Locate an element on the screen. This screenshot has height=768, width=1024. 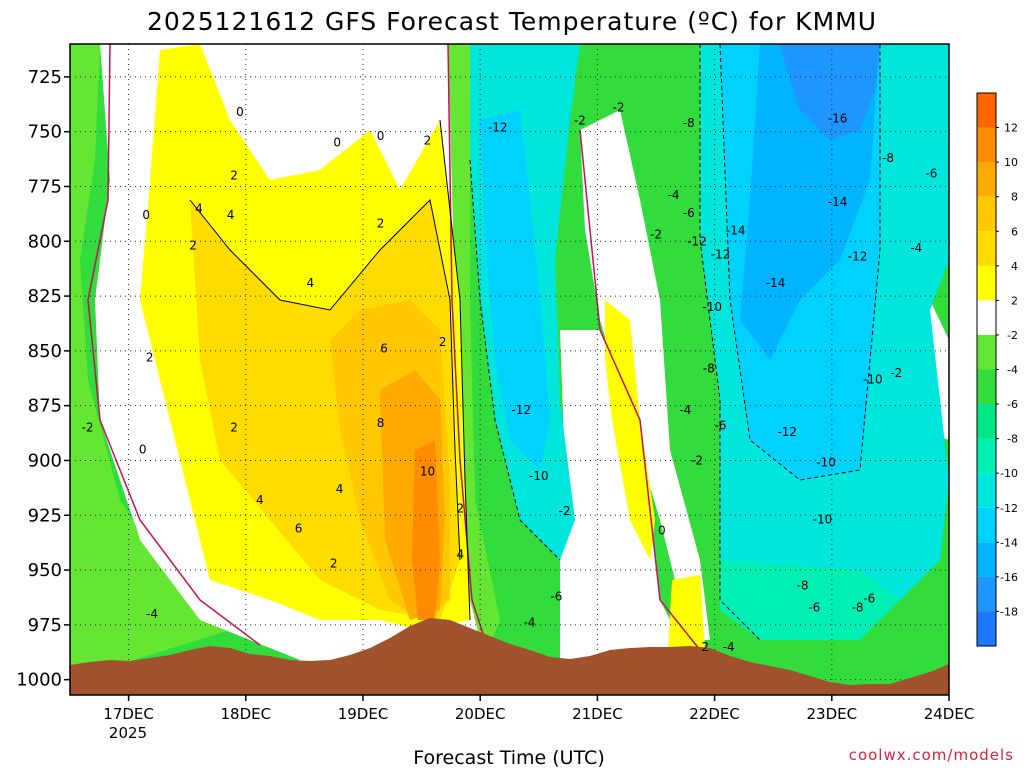
colorbar-label: -10 is located at coordinates (1009, 473).